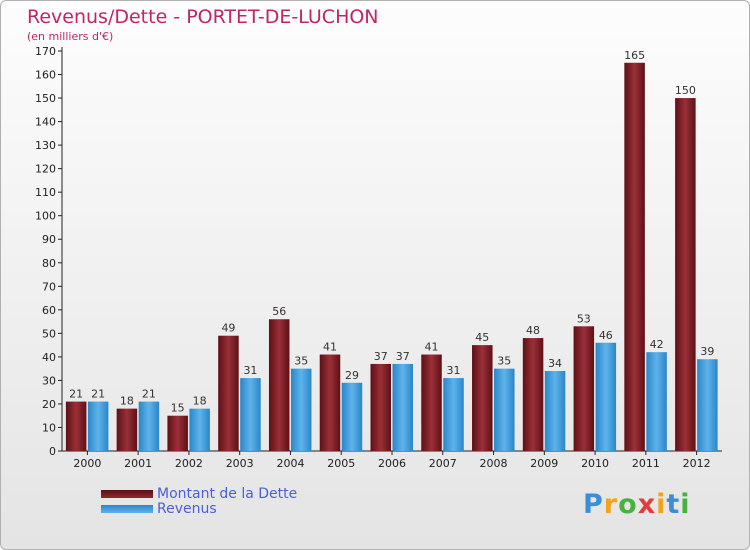  What do you see at coordinates (240, 463) in the screenshot?
I see `x-tick-label: 2003` at bounding box center [240, 463].